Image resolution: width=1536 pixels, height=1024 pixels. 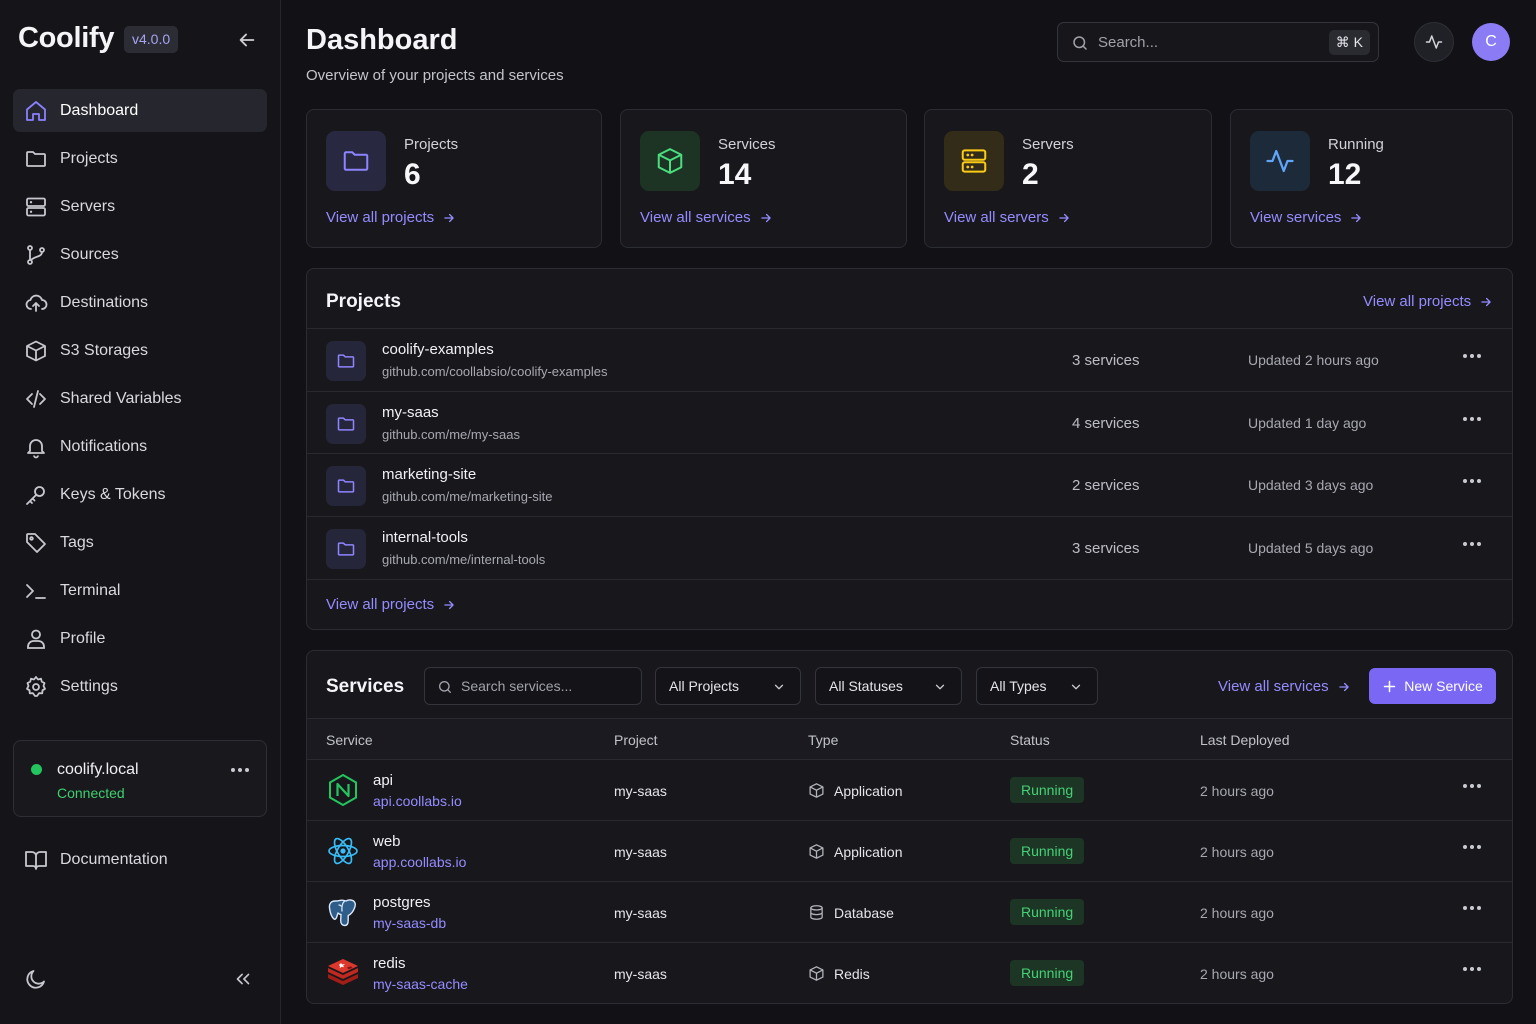 I want to click on cube-icon, so click(x=670, y=161).